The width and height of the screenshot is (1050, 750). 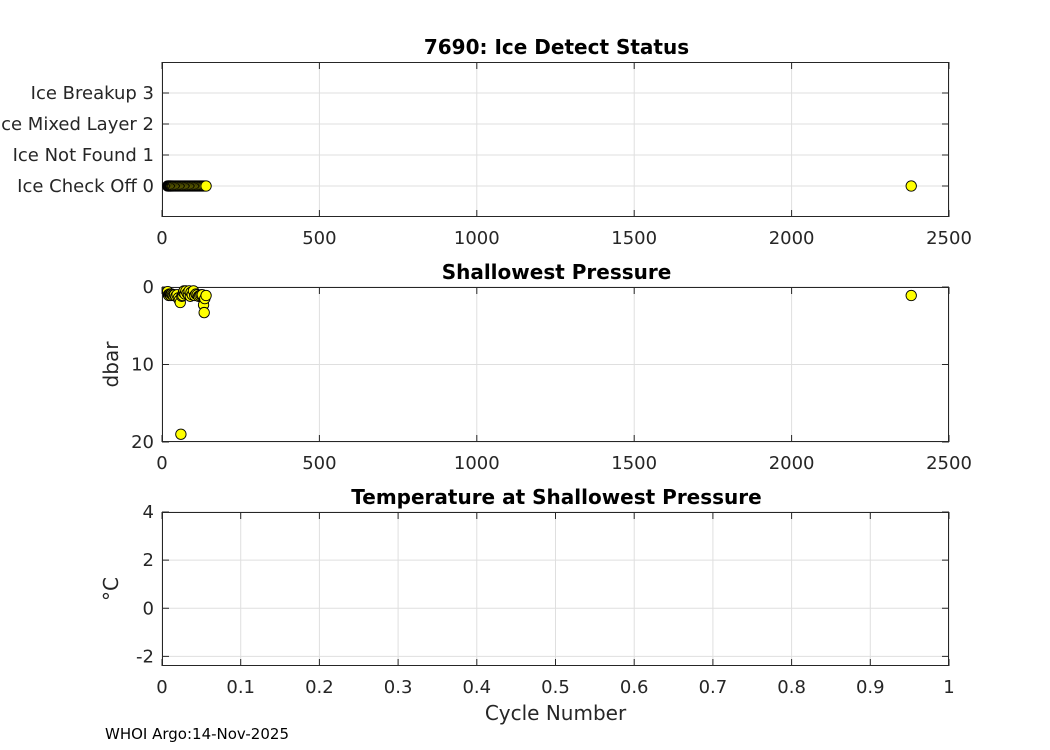 What do you see at coordinates (85, 186) in the screenshot?
I see `y-tick-label: Ice Check Off 0` at bounding box center [85, 186].